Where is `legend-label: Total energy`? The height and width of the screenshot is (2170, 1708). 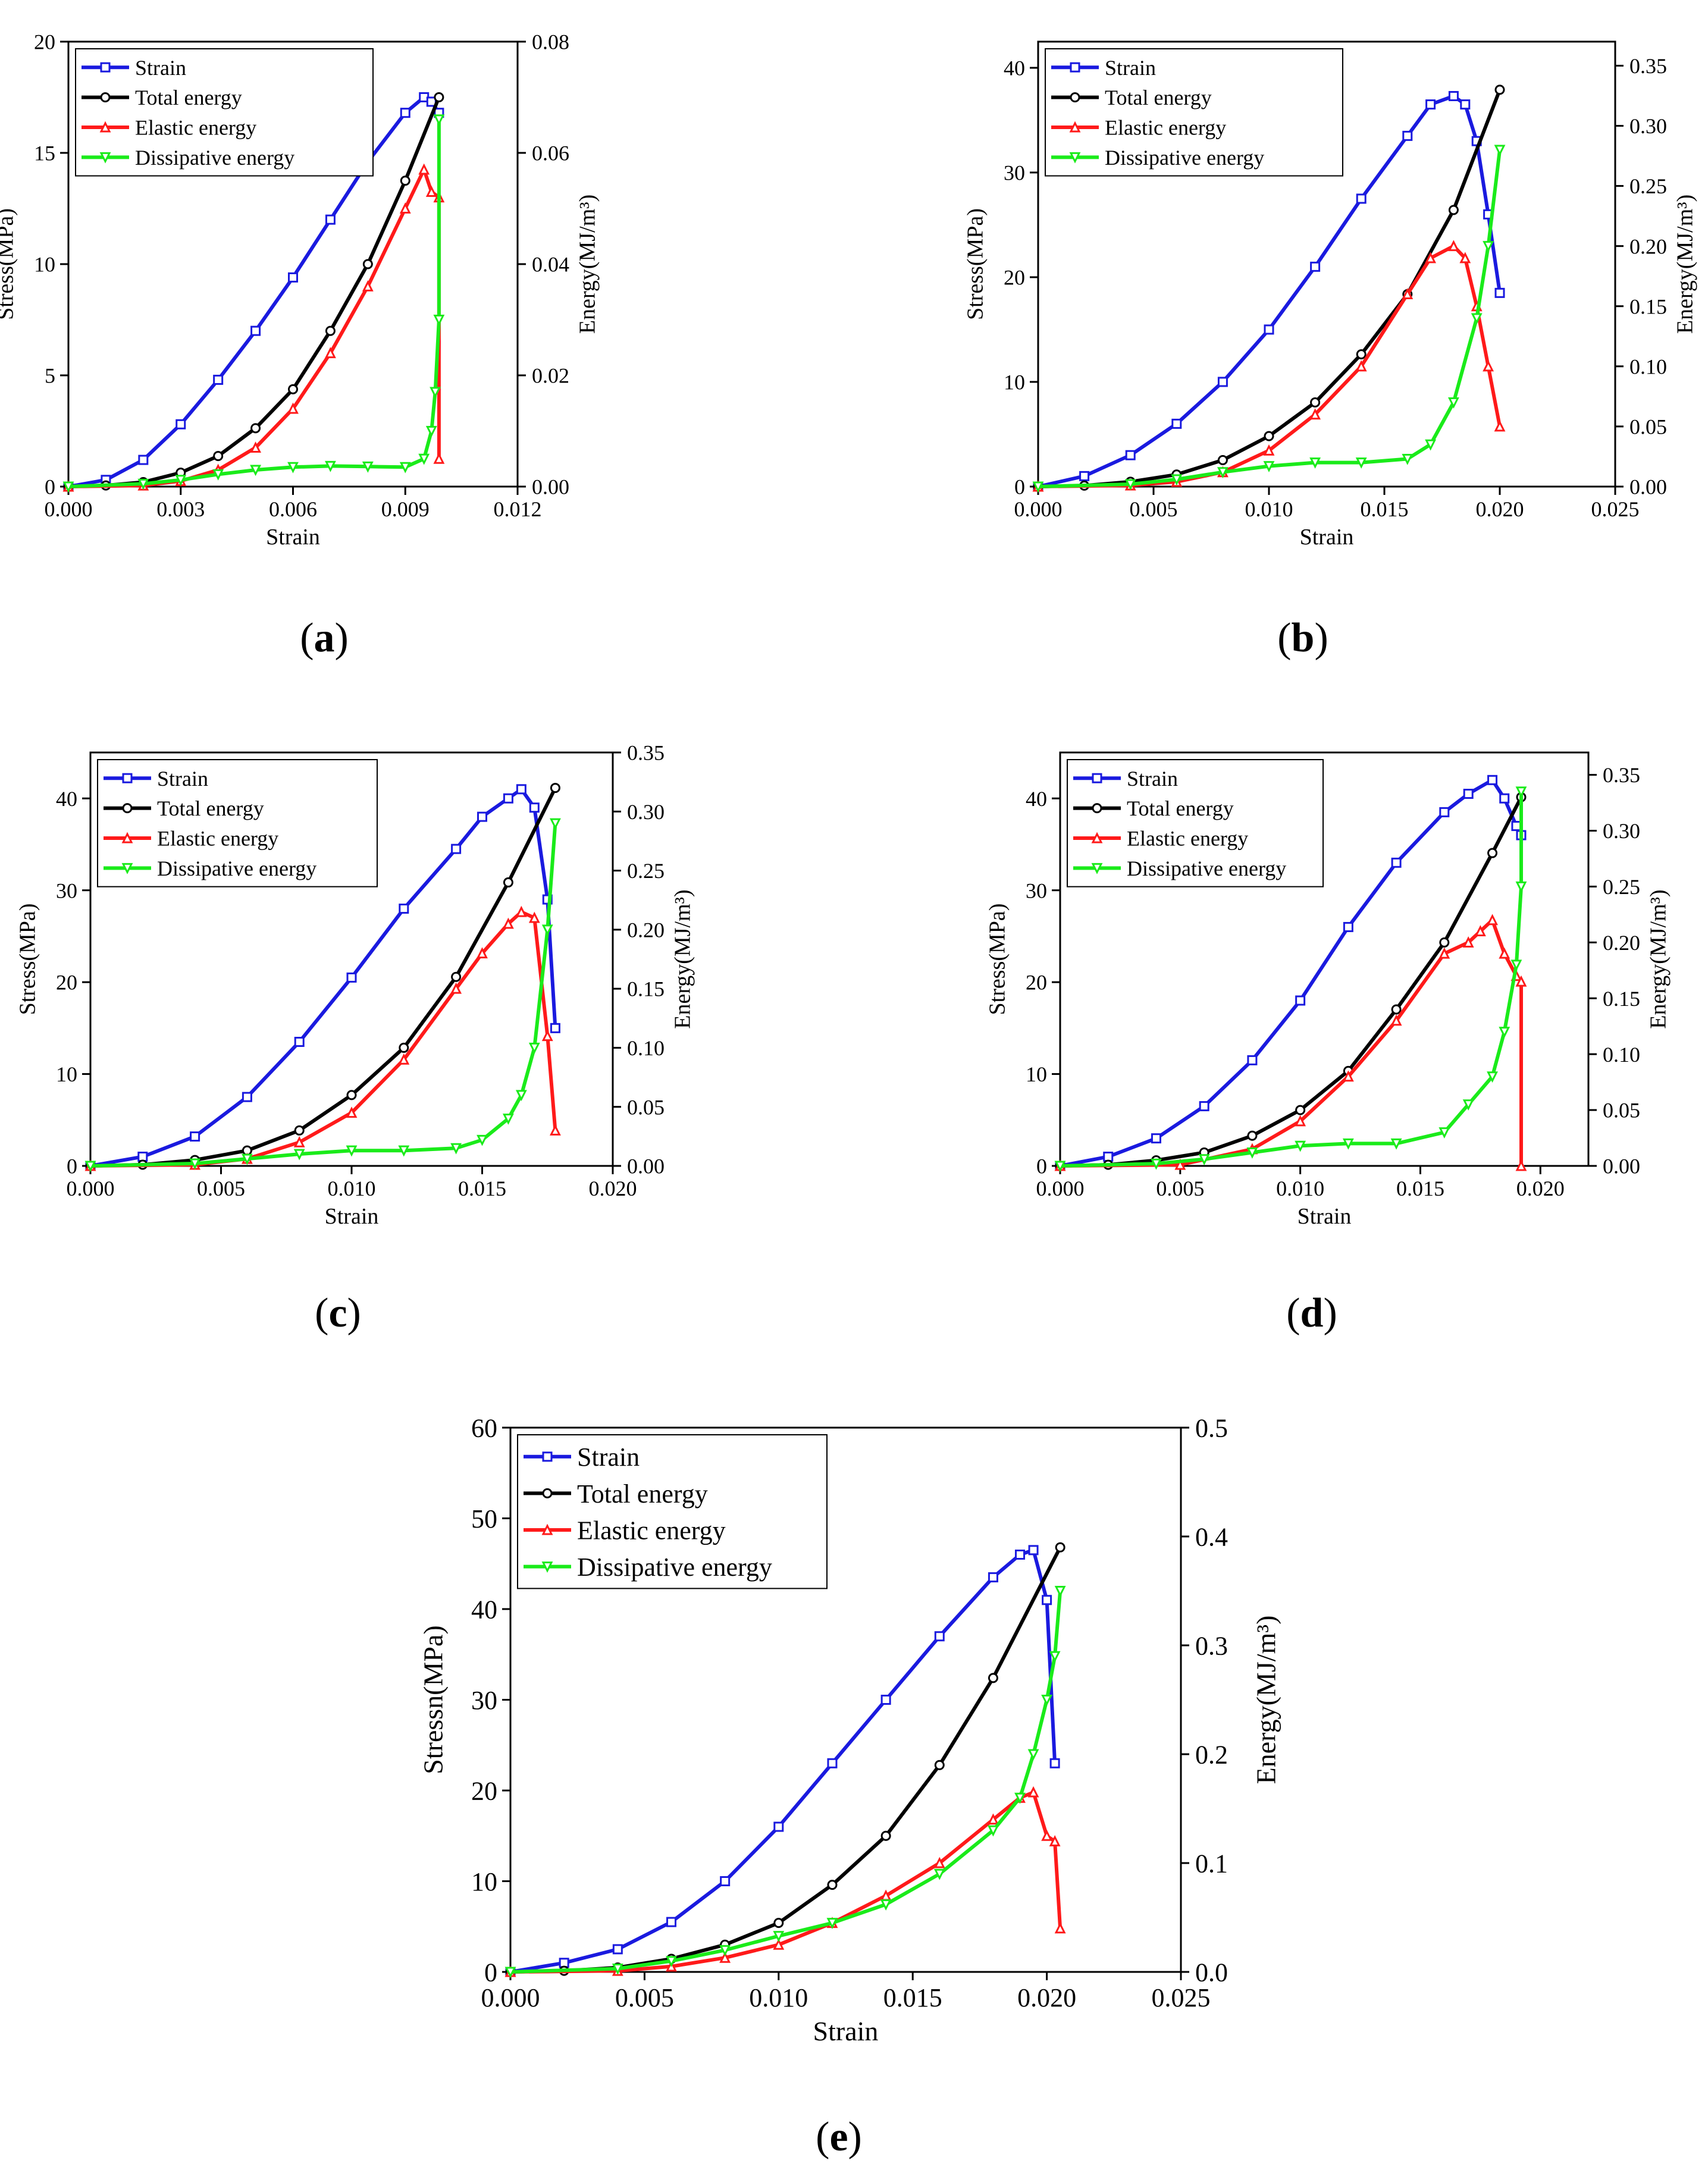 legend-label: Total energy is located at coordinates (188, 97).